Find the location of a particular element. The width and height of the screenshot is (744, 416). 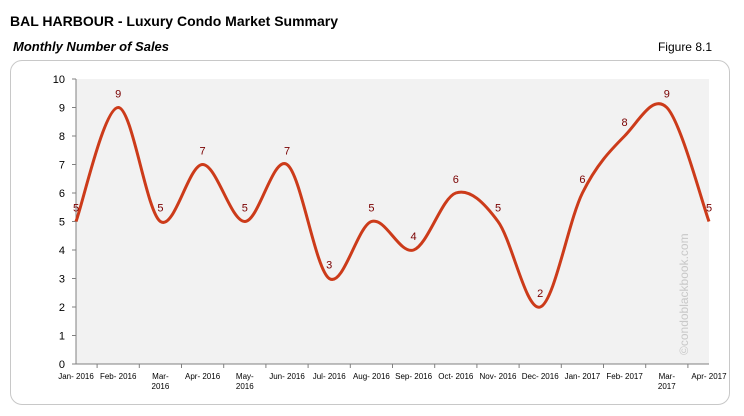

x-tick-label: Mar-2016 is located at coordinates (161, 381).